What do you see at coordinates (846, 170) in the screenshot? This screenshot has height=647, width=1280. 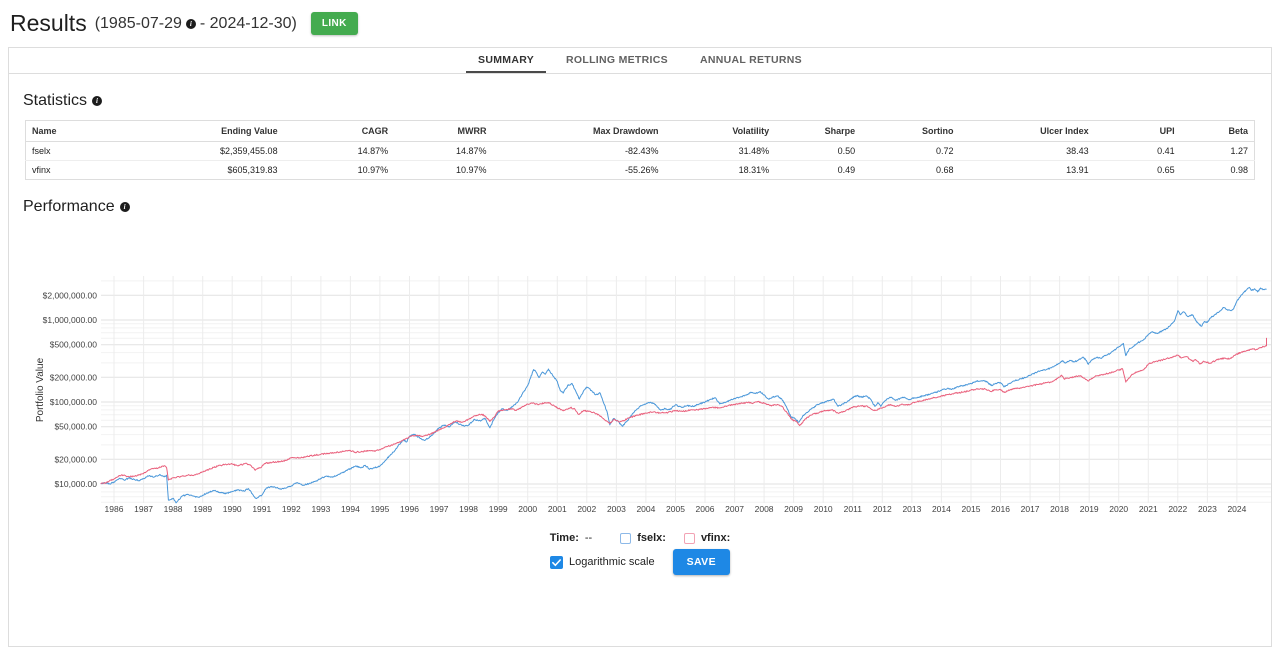 I see `table-cell: 0.49` at bounding box center [846, 170].